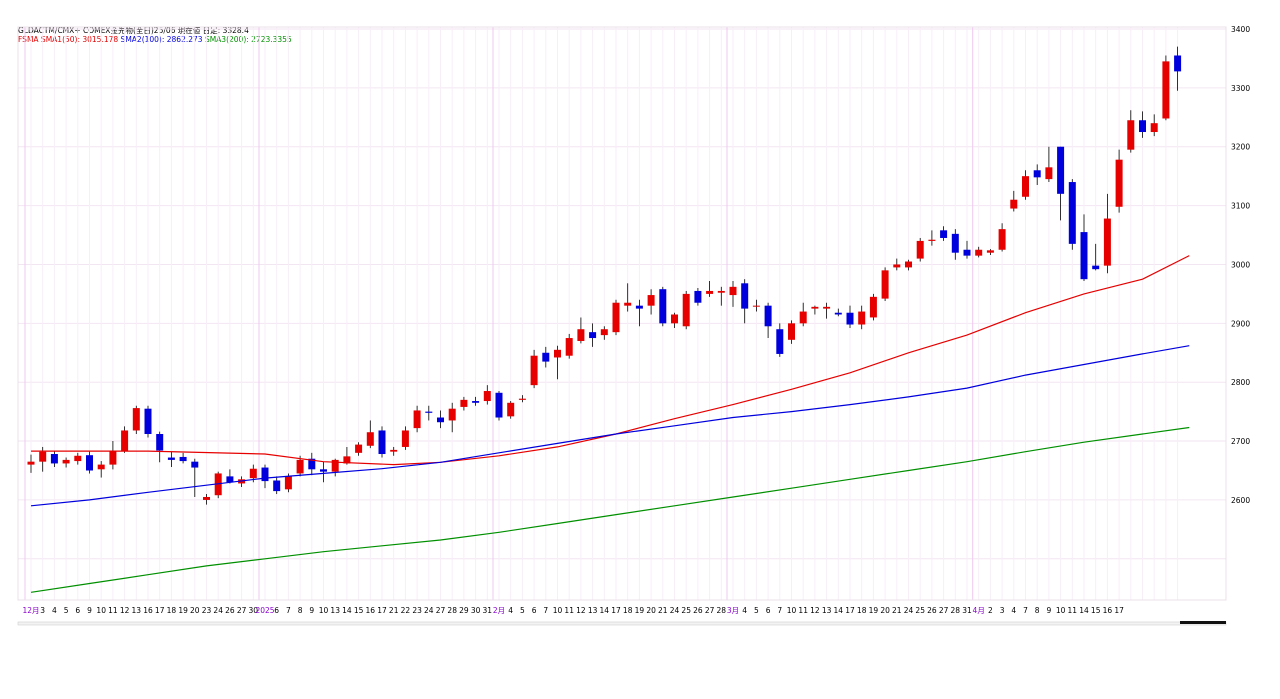  What do you see at coordinates (1240, 382) in the screenshot?
I see `y-tick-label: 2800` at bounding box center [1240, 382].